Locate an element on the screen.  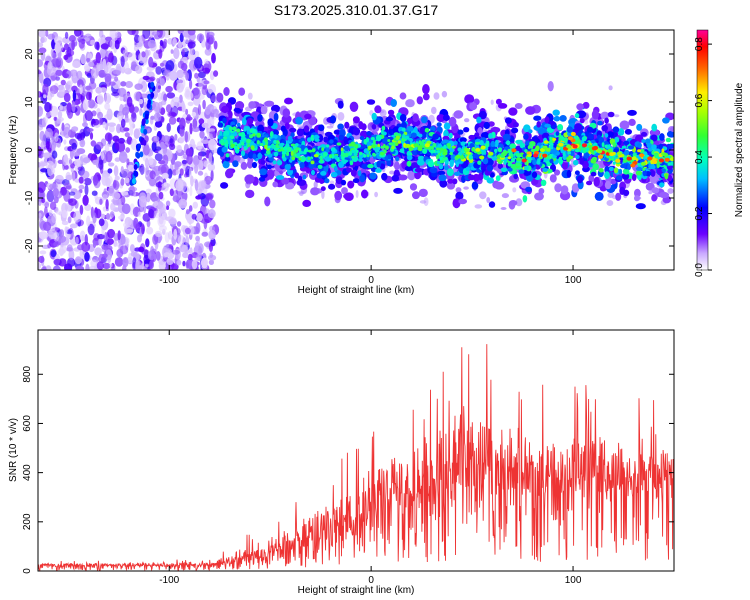
chart-title: S173.2025.310.01.37.G17 is located at coordinates (356, 10).